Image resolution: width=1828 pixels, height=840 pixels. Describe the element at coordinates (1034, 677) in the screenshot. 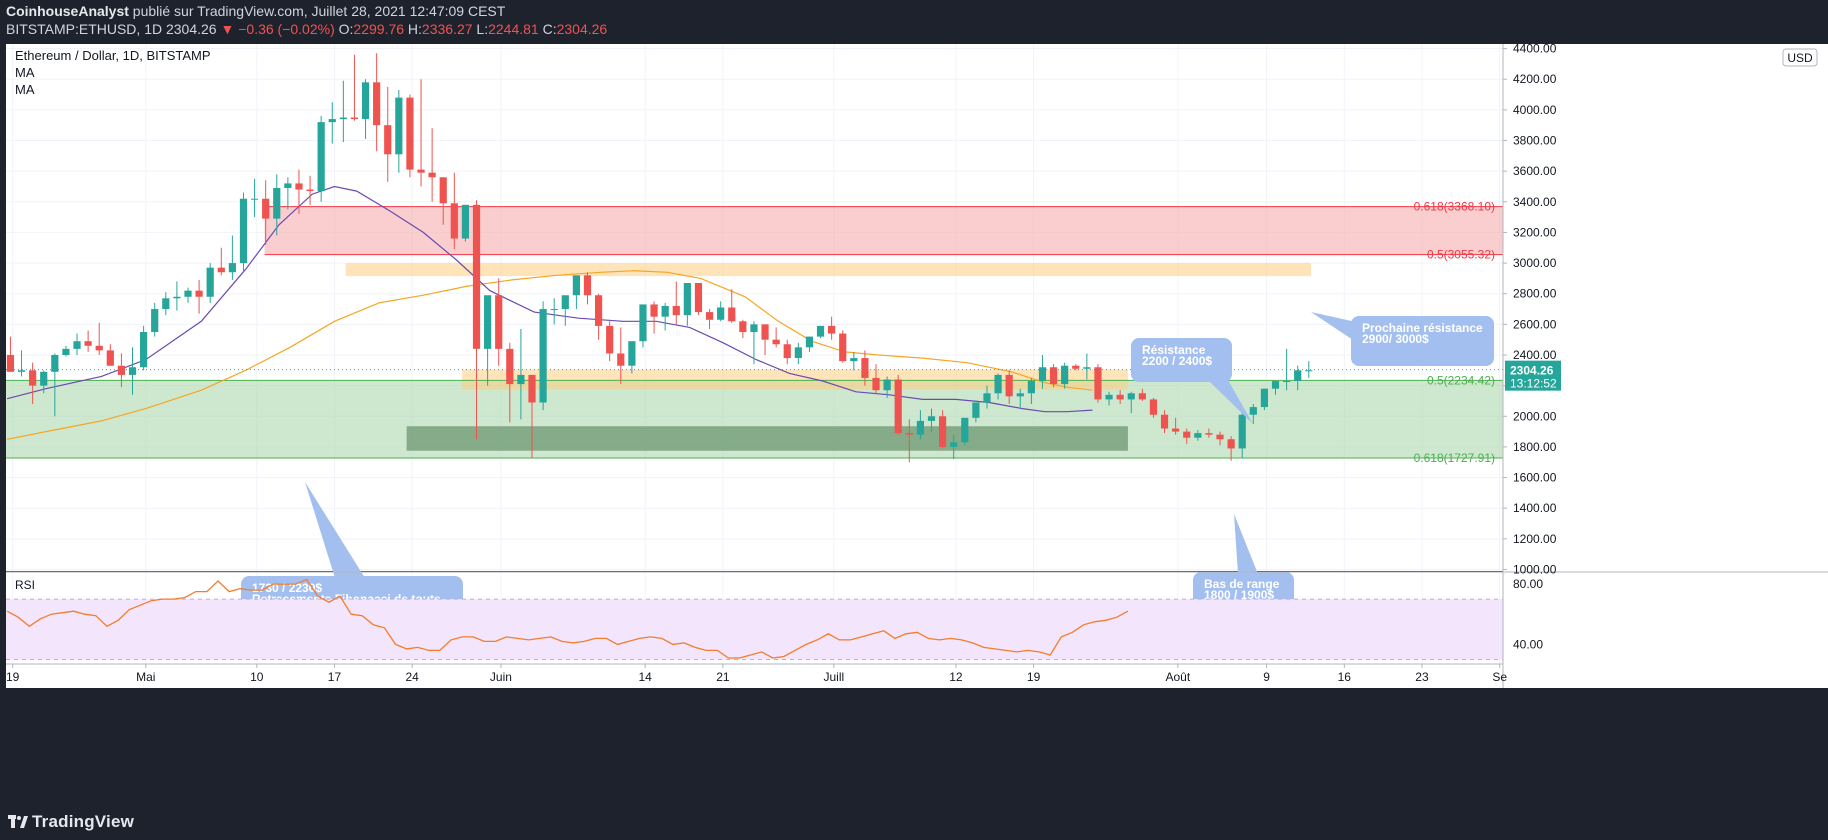

I see `time-tick-label: 19` at that location.